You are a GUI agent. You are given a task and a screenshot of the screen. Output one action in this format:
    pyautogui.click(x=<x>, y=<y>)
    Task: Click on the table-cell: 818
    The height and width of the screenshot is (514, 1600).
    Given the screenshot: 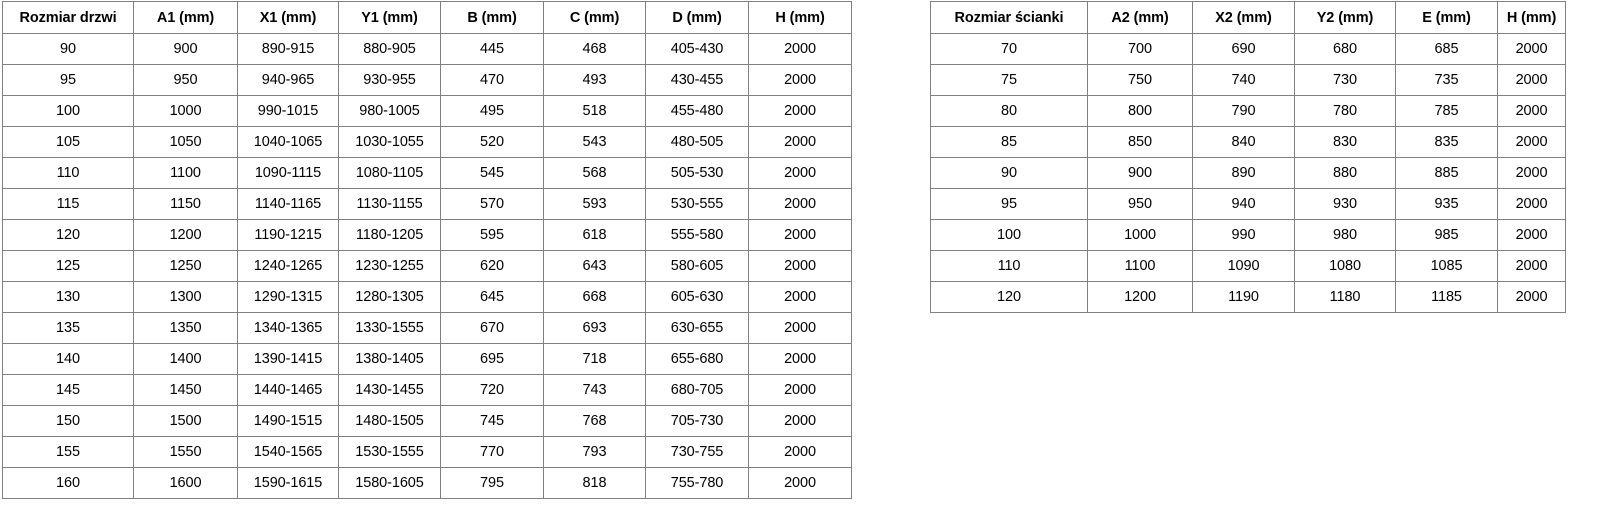 What is the action you would take?
    pyautogui.click(x=594, y=483)
    